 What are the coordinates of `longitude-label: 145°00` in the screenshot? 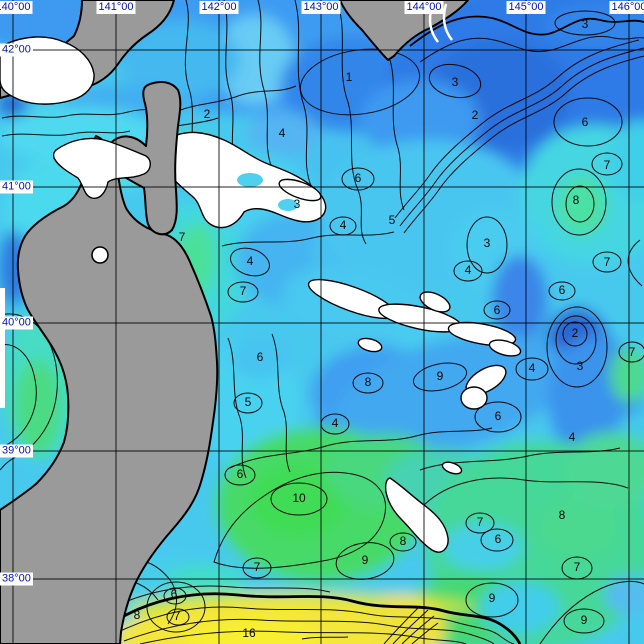 It's located at (526, 7).